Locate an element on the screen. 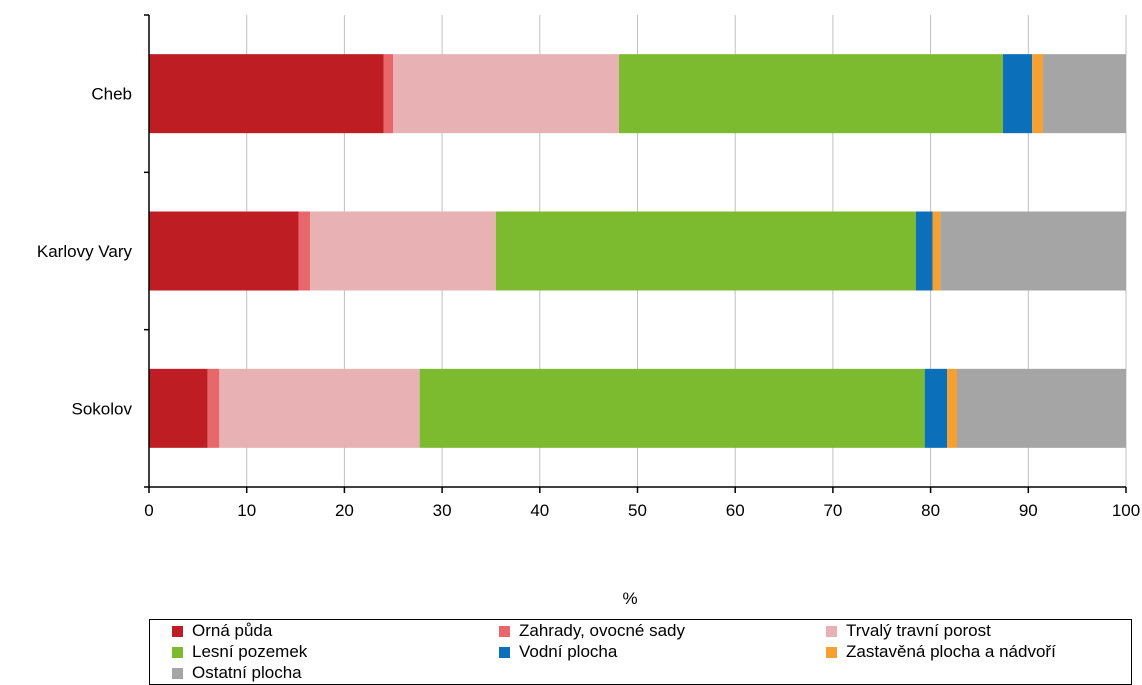  legend-item: Lesní pozemek is located at coordinates (239, 652).